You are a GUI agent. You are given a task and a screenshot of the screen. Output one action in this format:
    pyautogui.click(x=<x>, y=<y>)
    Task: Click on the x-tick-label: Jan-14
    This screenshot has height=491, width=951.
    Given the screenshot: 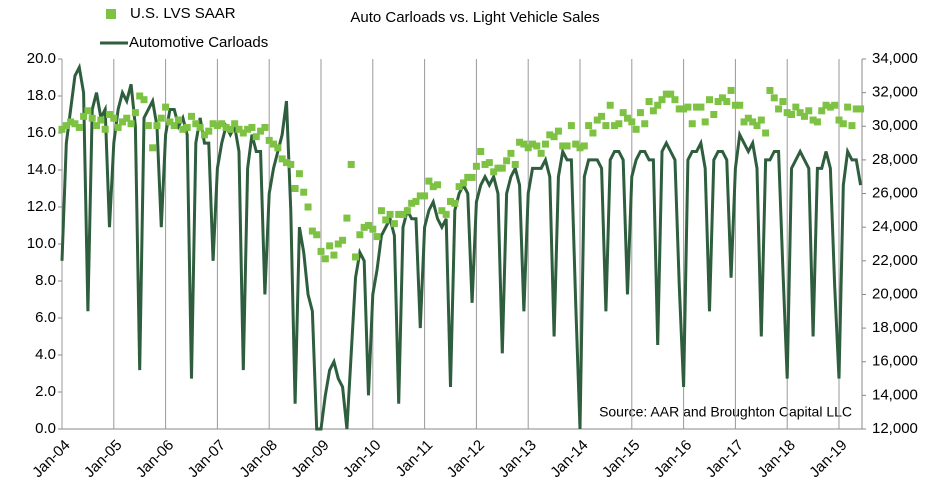 What is the action you would take?
    pyautogui.click(x=569, y=459)
    